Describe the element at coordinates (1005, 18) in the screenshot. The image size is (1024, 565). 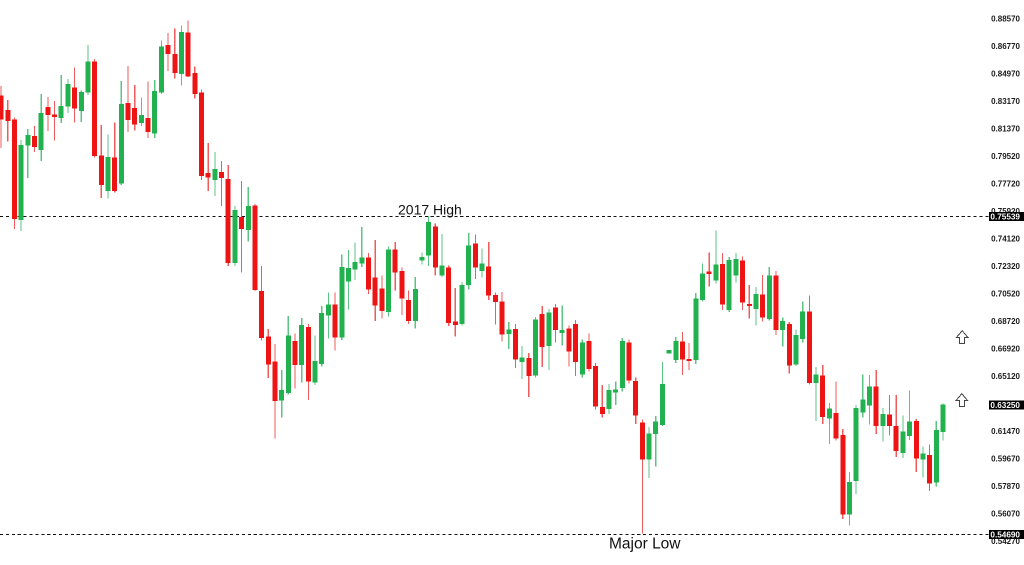
I see `svg-text: 0.88570` at that location.